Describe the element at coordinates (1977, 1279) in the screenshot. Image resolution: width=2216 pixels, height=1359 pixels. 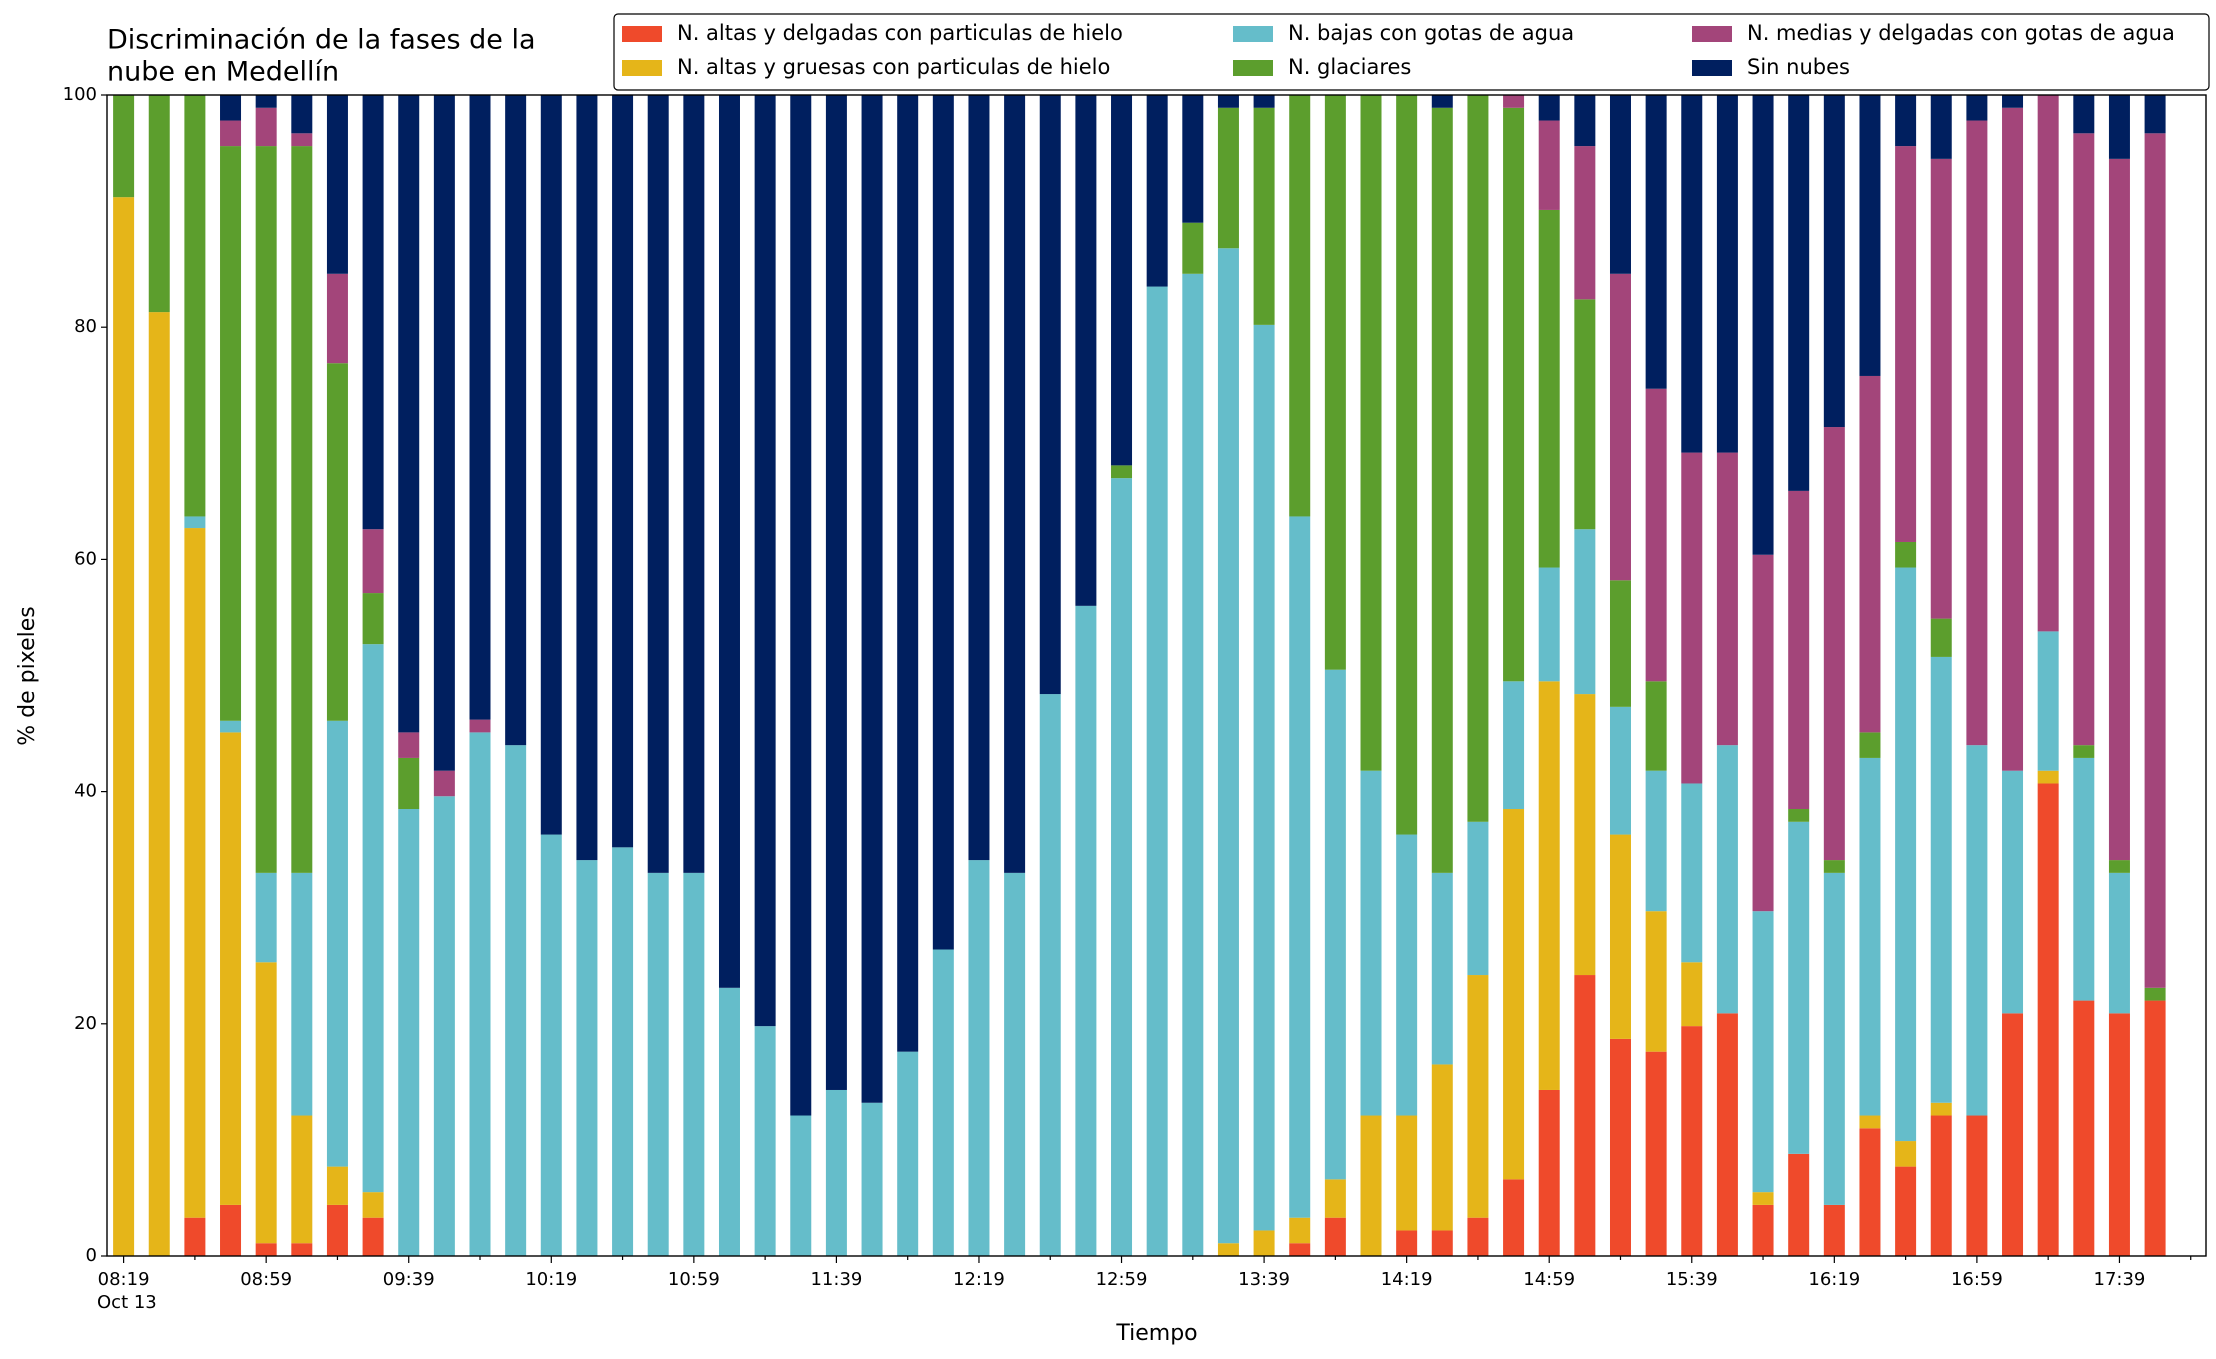
I see `x-tick-label: 16:59` at that location.